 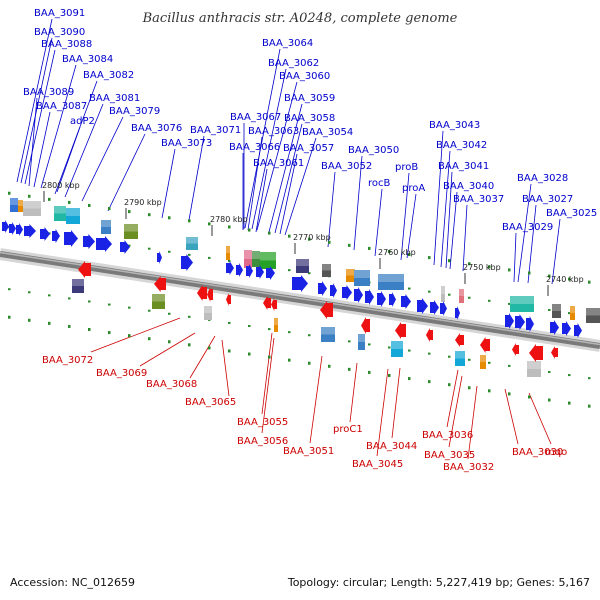 I want to click on reverse-gene-label: BAA_3072, so click(x=67, y=360).